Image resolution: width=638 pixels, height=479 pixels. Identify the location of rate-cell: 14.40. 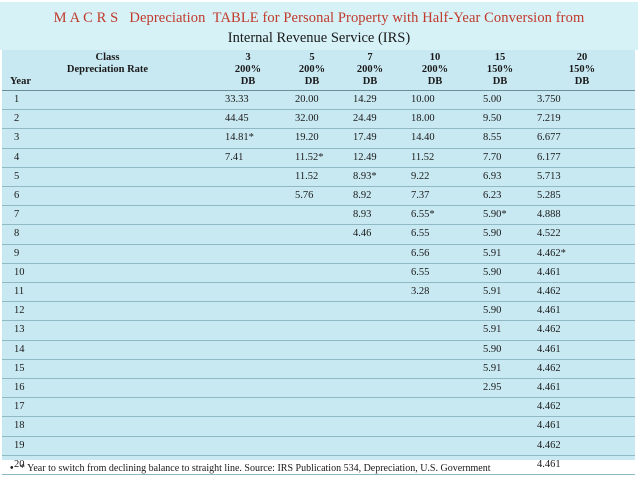
(435, 138).